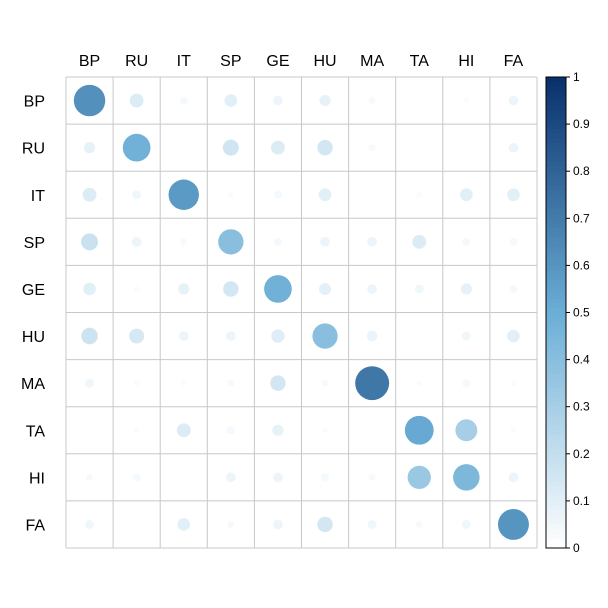 The image size is (608, 608). I want to click on cell-circle-sp-ta, so click(419, 241).